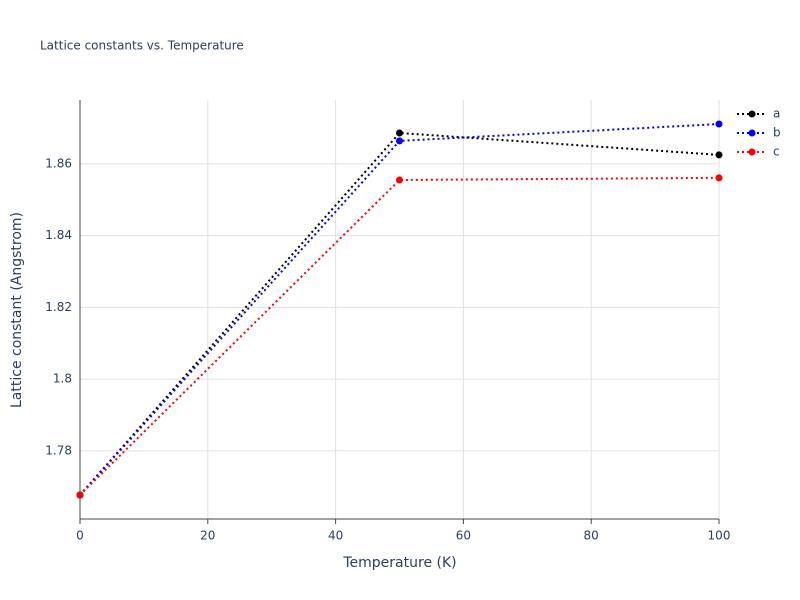 The height and width of the screenshot is (600, 800). What do you see at coordinates (58, 163) in the screenshot?
I see `y-tick-label: 1.86` at bounding box center [58, 163].